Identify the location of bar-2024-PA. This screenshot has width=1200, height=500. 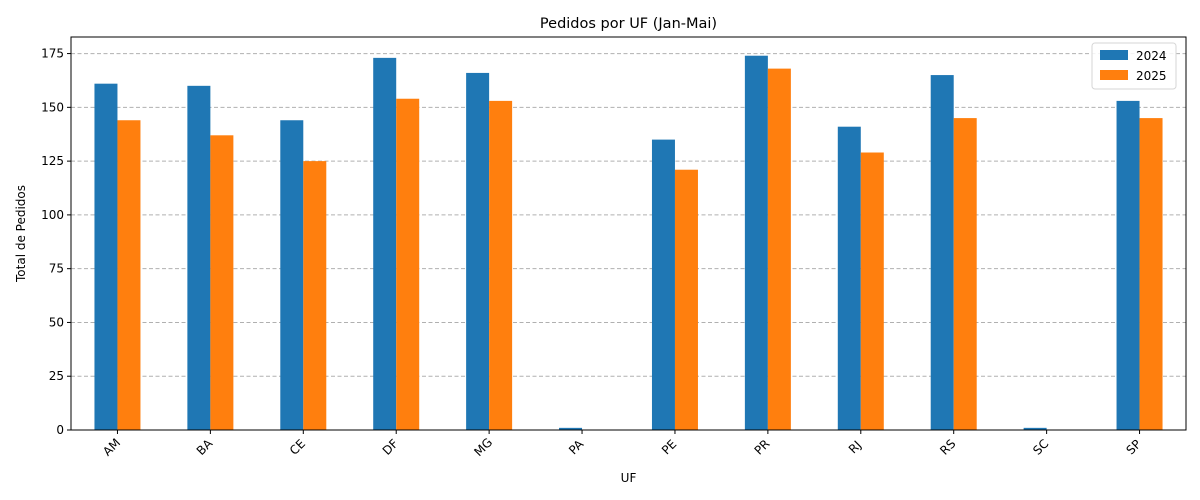
(571, 428).